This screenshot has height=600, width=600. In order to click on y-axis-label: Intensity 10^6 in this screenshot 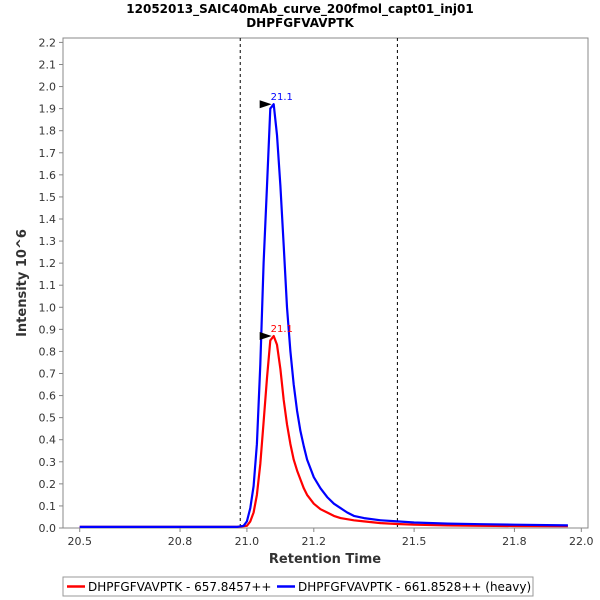, I will do `click(22, 283)`.